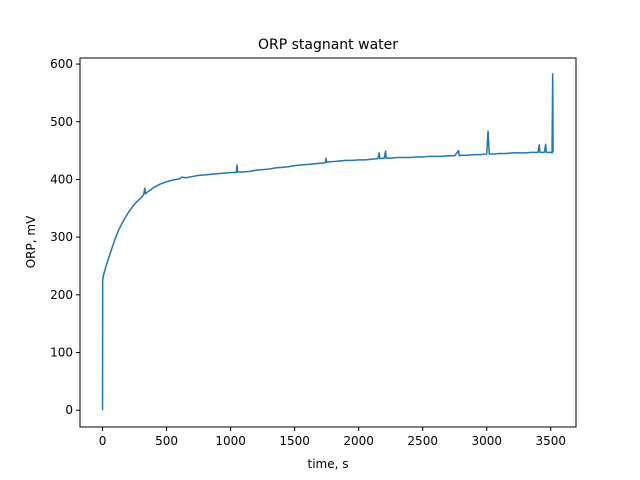 The height and width of the screenshot is (480, 640). I want to click on x-axis-title: time, s, so click(328, 464).